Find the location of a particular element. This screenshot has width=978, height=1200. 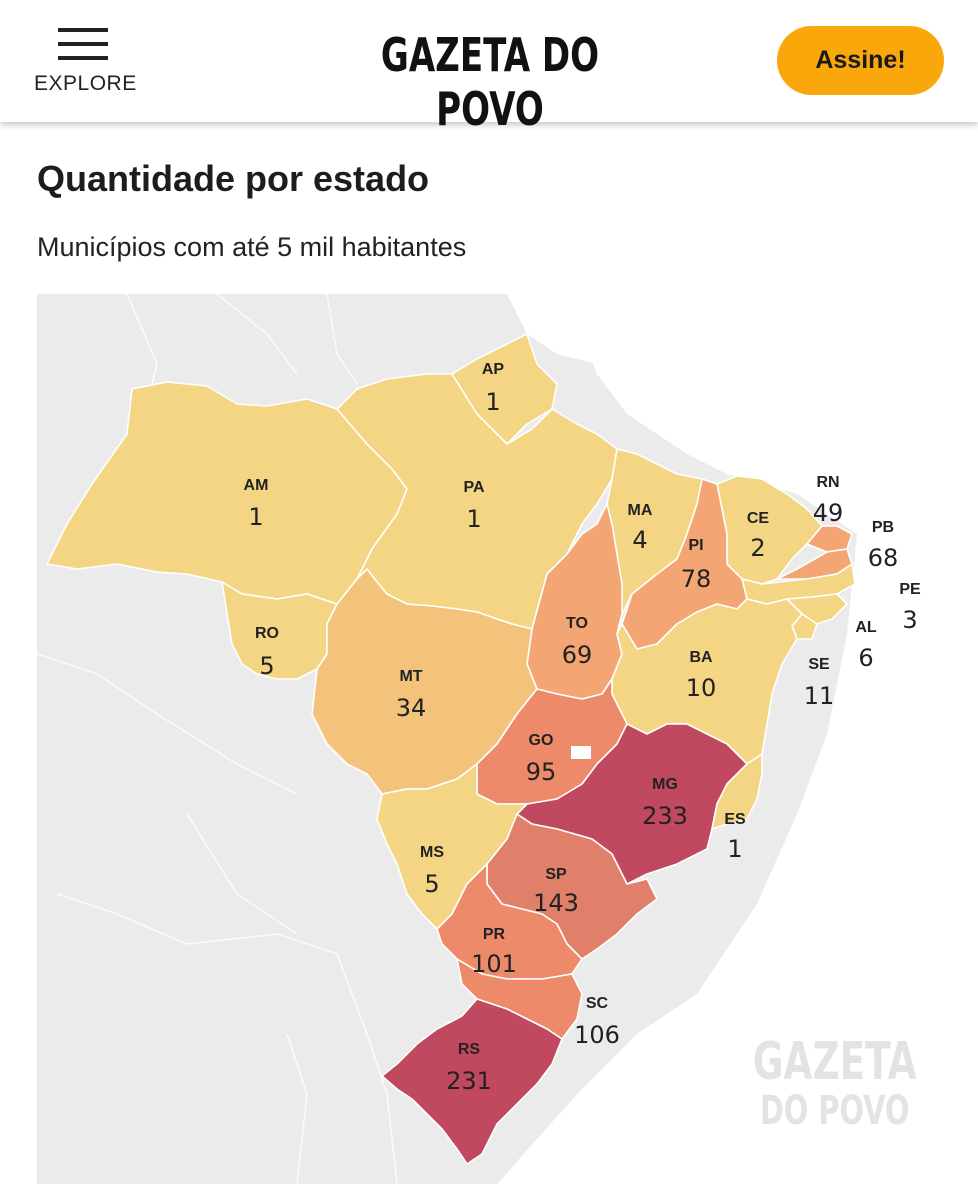

state-rs is located at coordinates (472, 1081).